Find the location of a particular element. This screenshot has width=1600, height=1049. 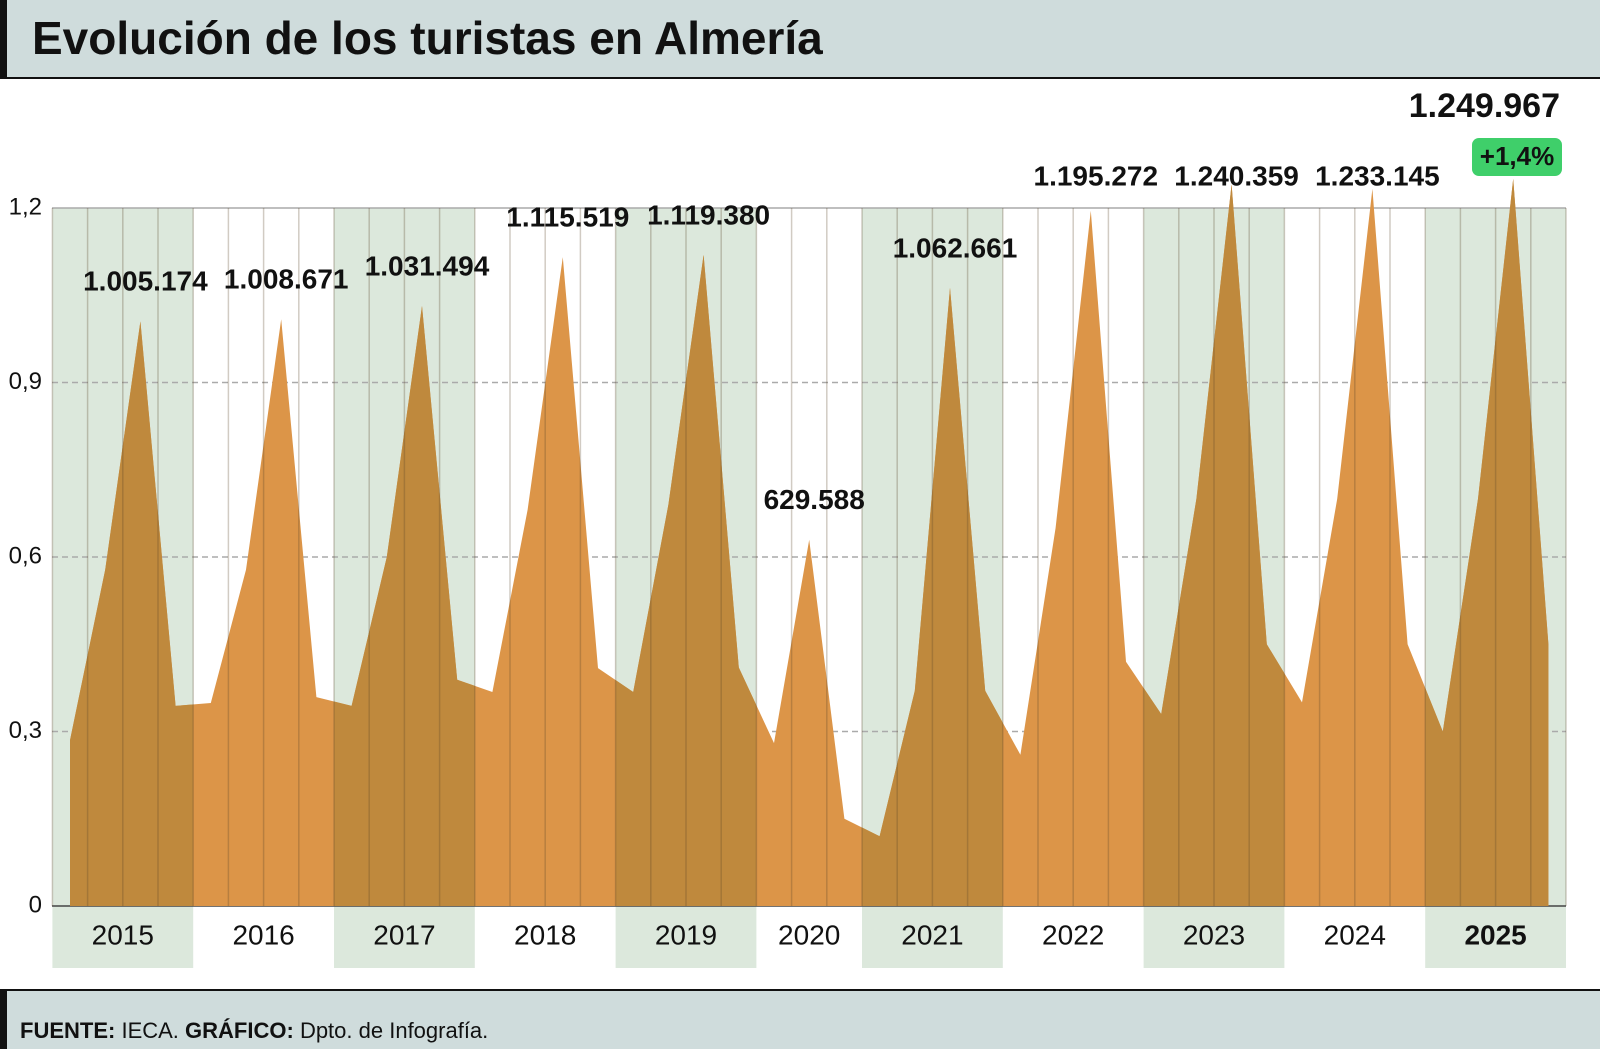

y-tick-label: 0 is located at coordinates (35, 904).